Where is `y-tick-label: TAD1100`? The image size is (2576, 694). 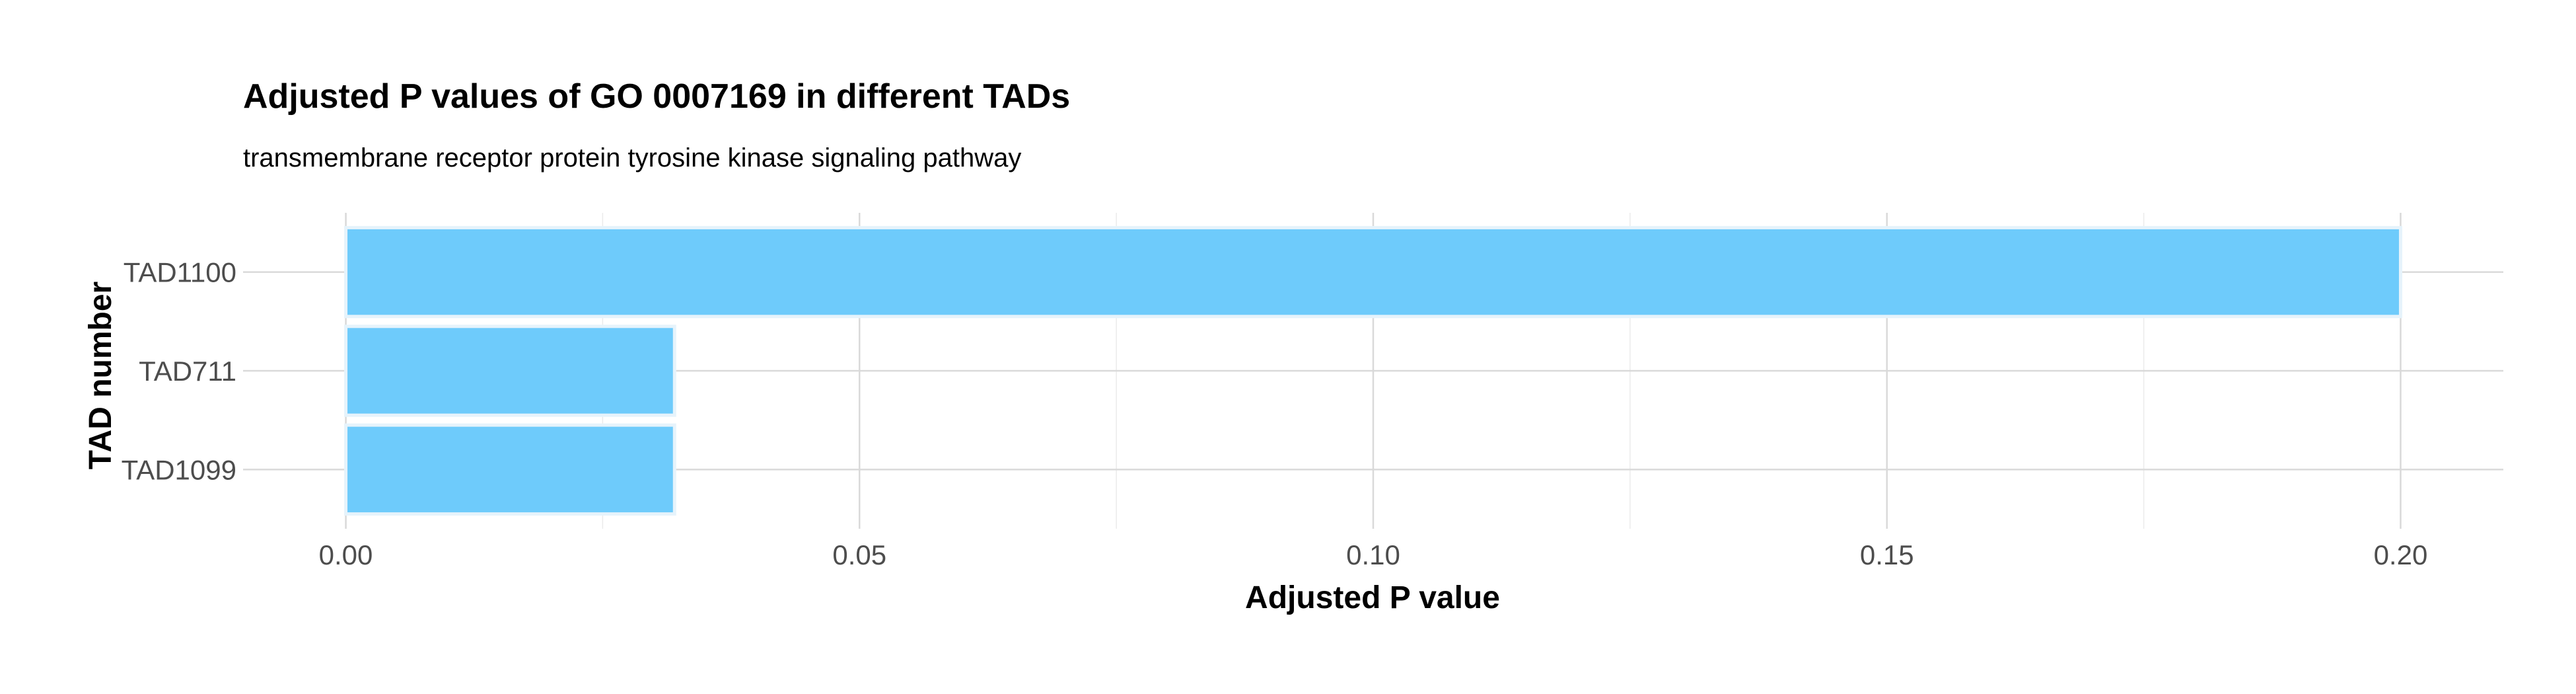
y-tick-label: TAD1100 is located at coordinates (180, 272).